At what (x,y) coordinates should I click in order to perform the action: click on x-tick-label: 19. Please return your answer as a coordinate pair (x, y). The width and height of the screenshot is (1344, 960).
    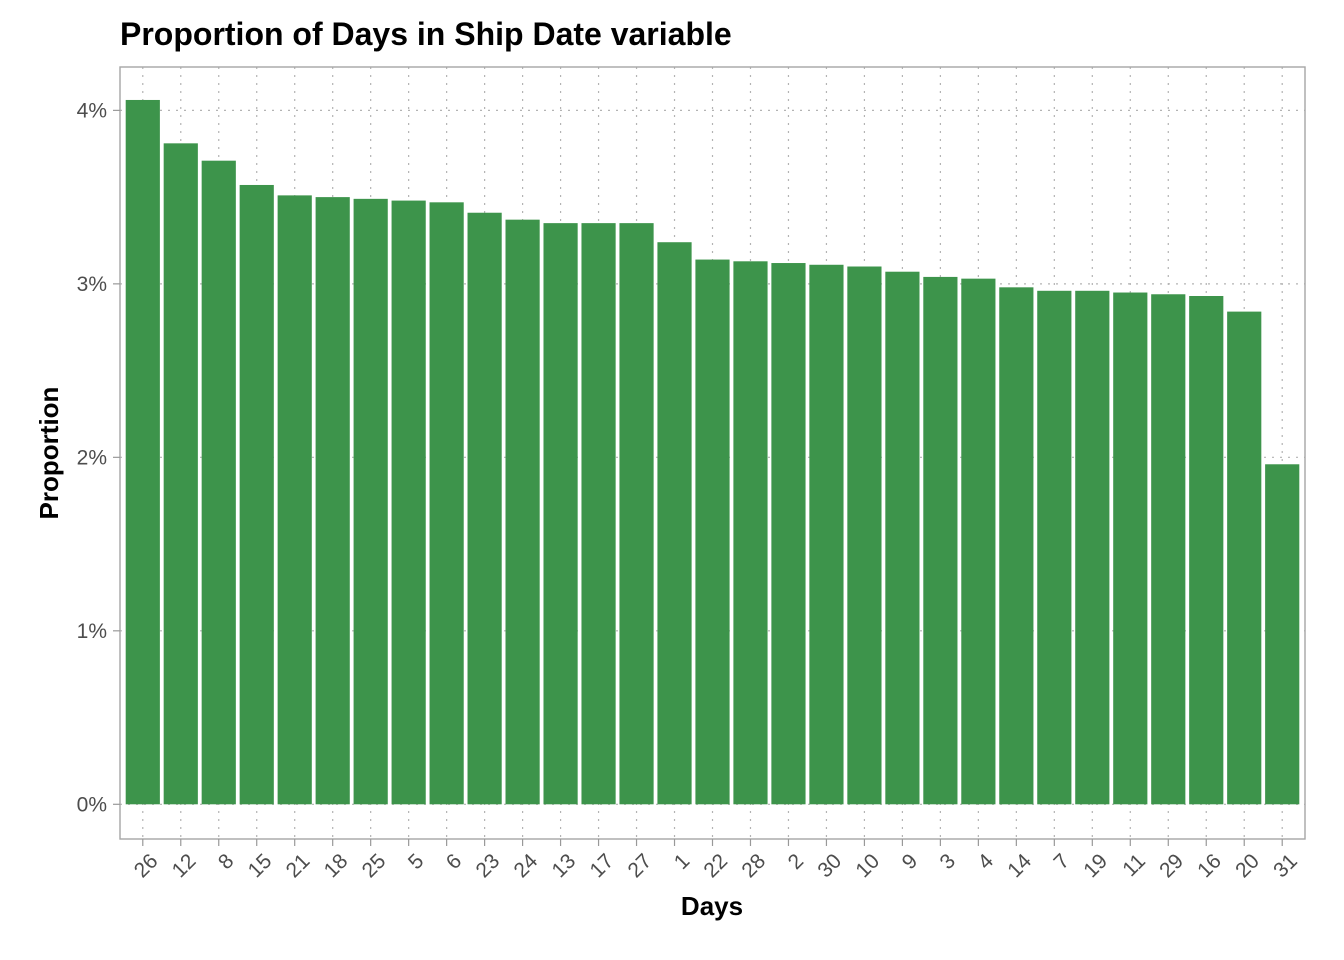
    Looking at the image, I should click on (1095, 865).